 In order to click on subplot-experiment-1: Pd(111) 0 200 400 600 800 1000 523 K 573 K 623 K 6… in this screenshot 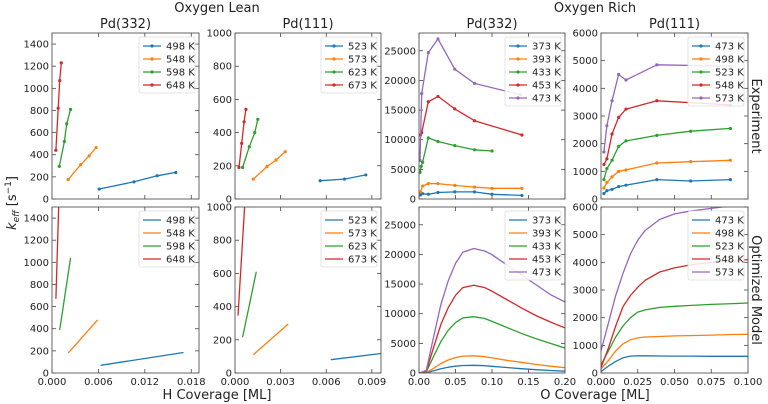, I will do `click(294, 111)`.